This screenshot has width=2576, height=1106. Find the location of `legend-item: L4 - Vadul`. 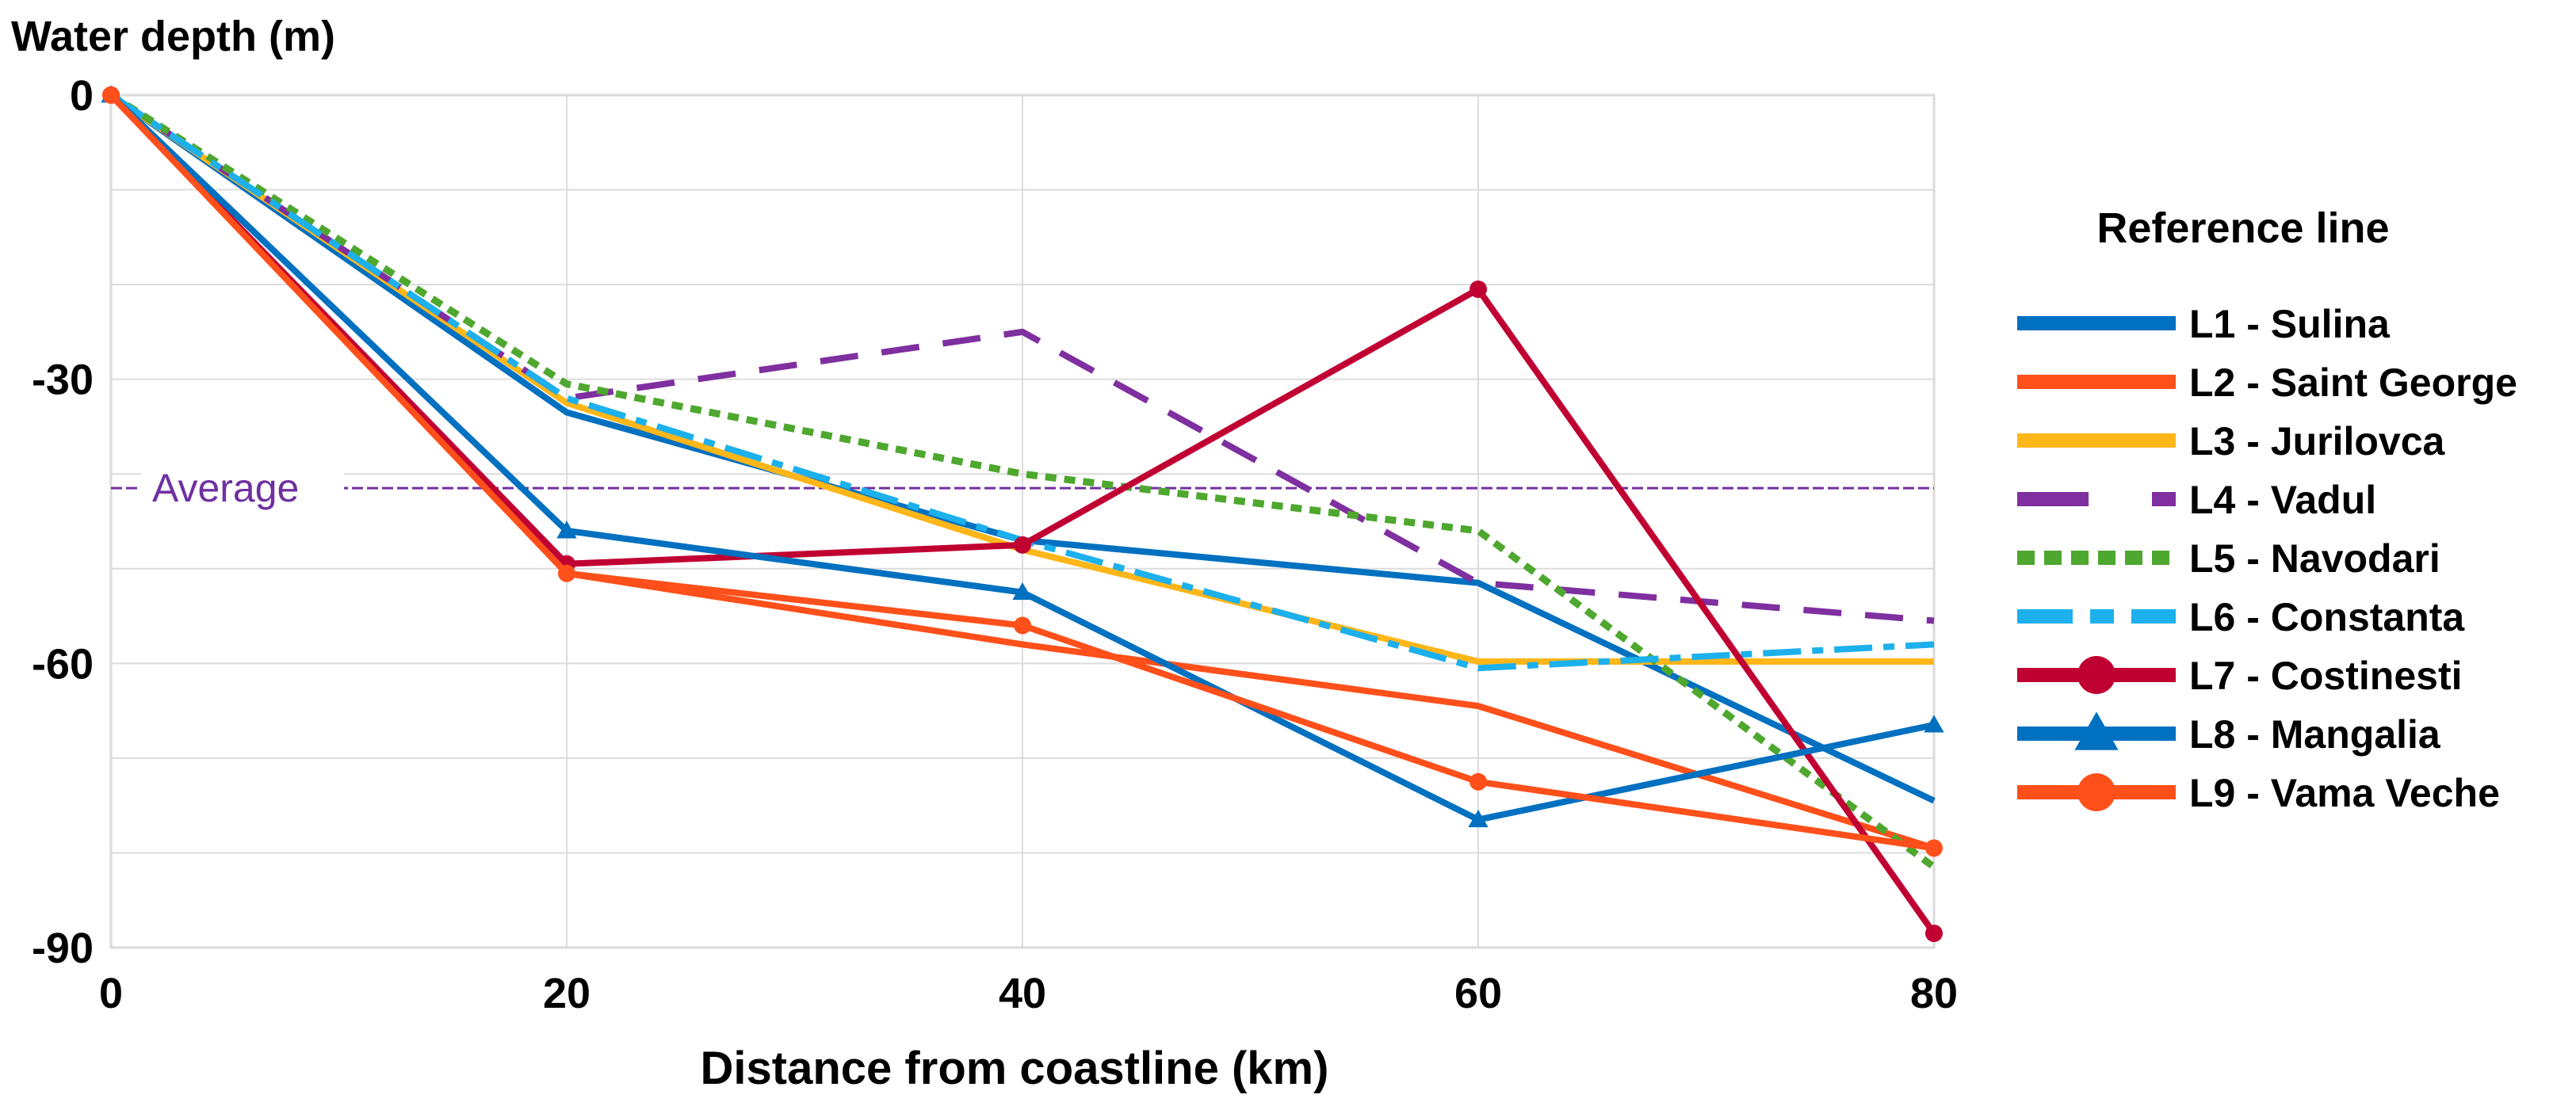

legend-item: L4 - Vadul is located at coordinates (2196, 500).